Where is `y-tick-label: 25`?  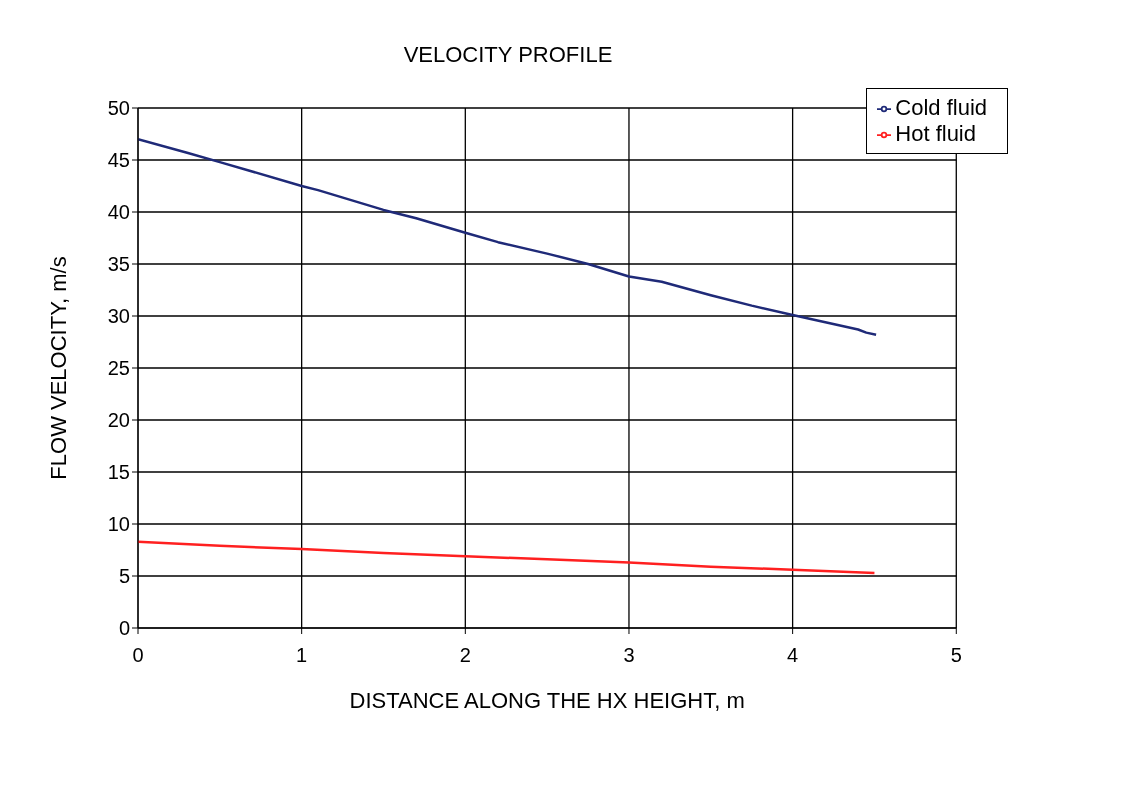
y-tick-label: 25 is located at coordinates (118, 368).